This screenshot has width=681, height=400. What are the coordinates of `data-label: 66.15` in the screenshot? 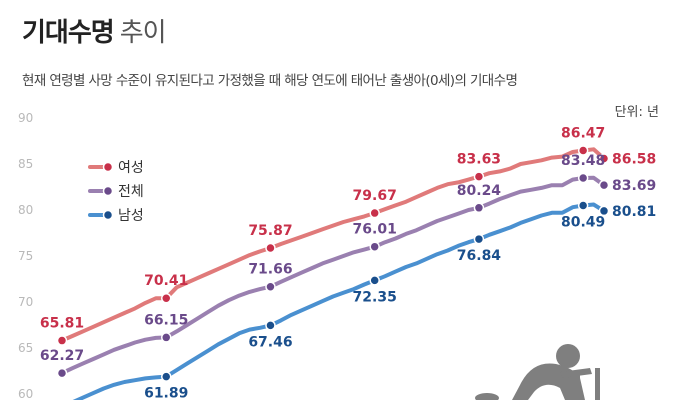 It's located at (166, 320).